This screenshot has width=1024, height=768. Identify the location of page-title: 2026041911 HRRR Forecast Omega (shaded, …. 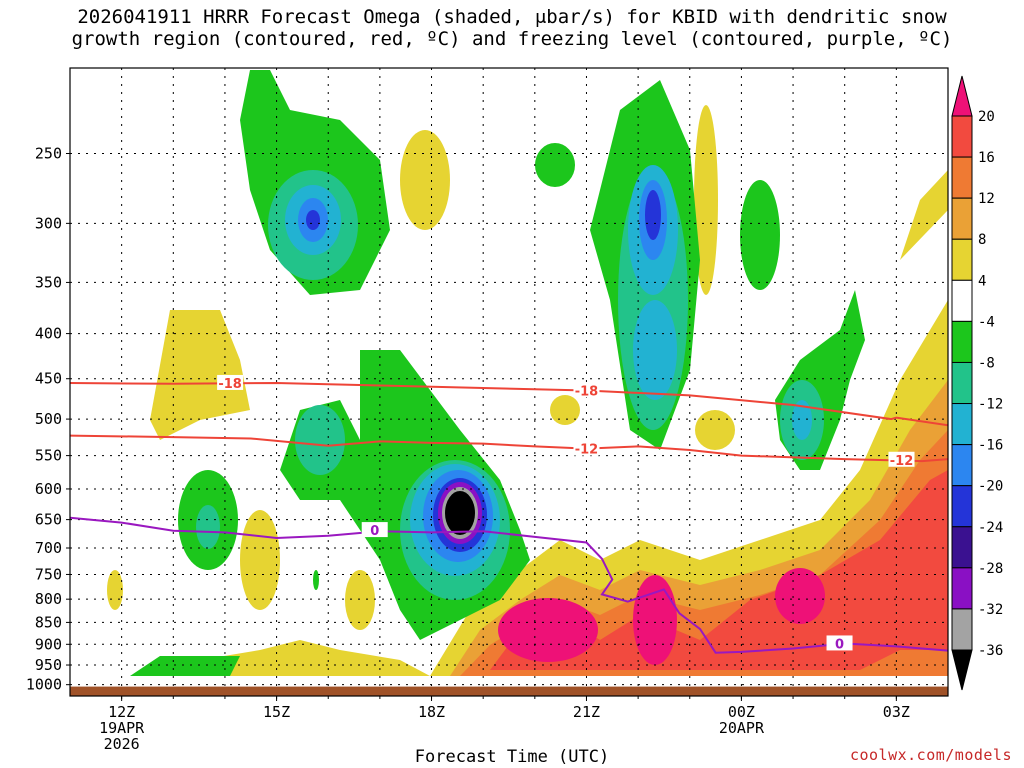
(512, 28).